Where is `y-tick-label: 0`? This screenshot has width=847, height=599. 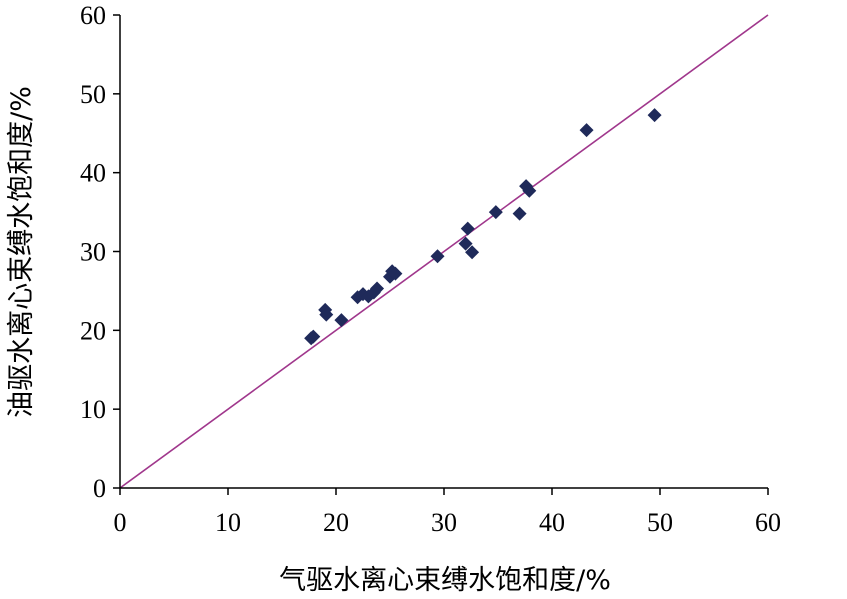
y-tick-label: 0 is located at coordinates (99, 488).